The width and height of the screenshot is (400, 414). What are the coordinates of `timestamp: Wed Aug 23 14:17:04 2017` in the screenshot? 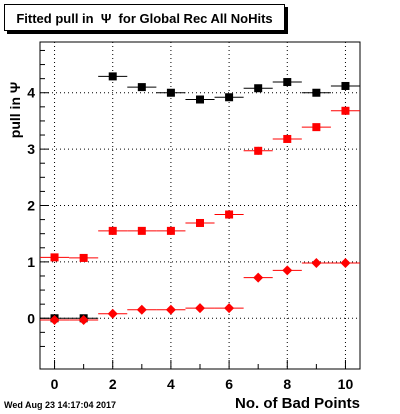 It's located at (60, 405).